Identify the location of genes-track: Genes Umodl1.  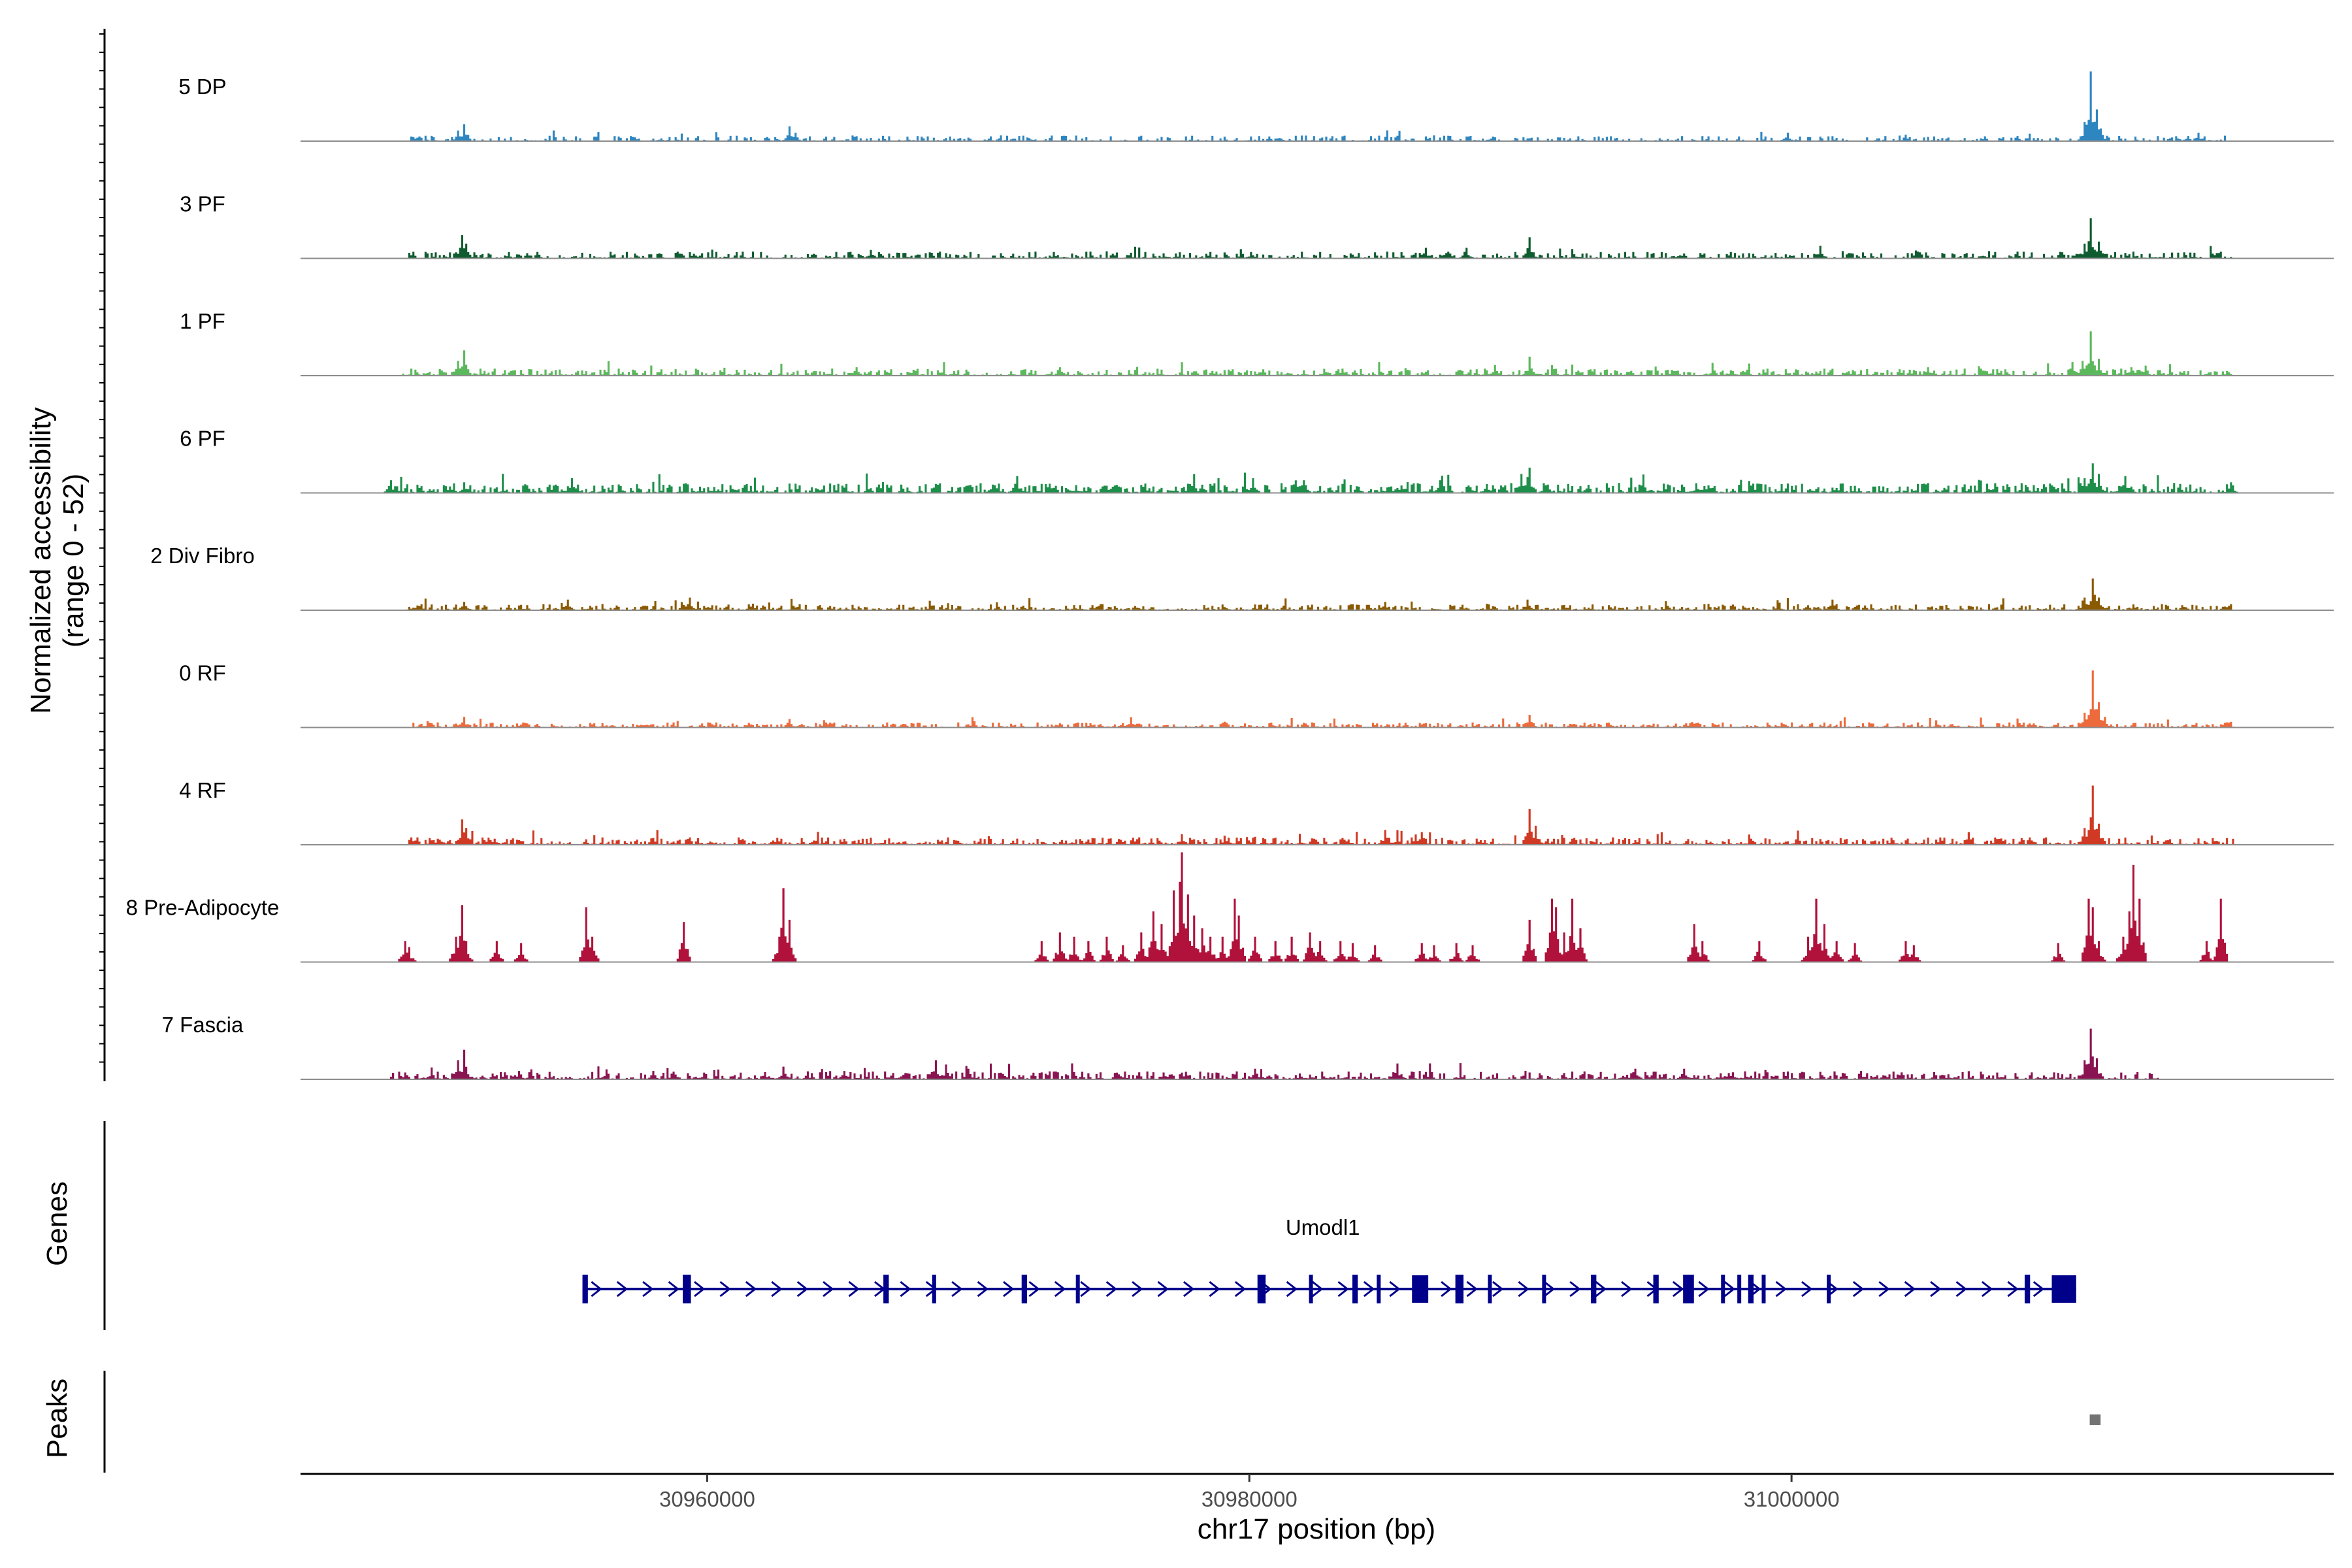
(1058, 1225).